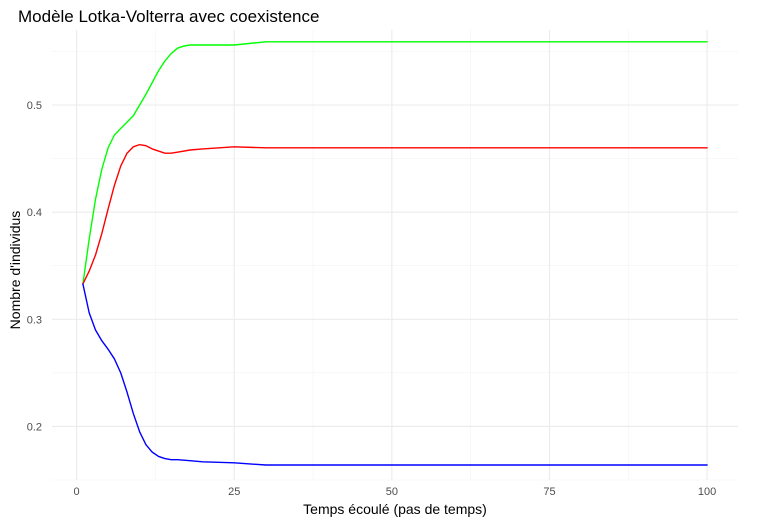 The height and width of the screenshot is (524, 757). Describe the element at coordinates (234, 492) in the screenshot. I see `x-tick-label: 25` at that location.